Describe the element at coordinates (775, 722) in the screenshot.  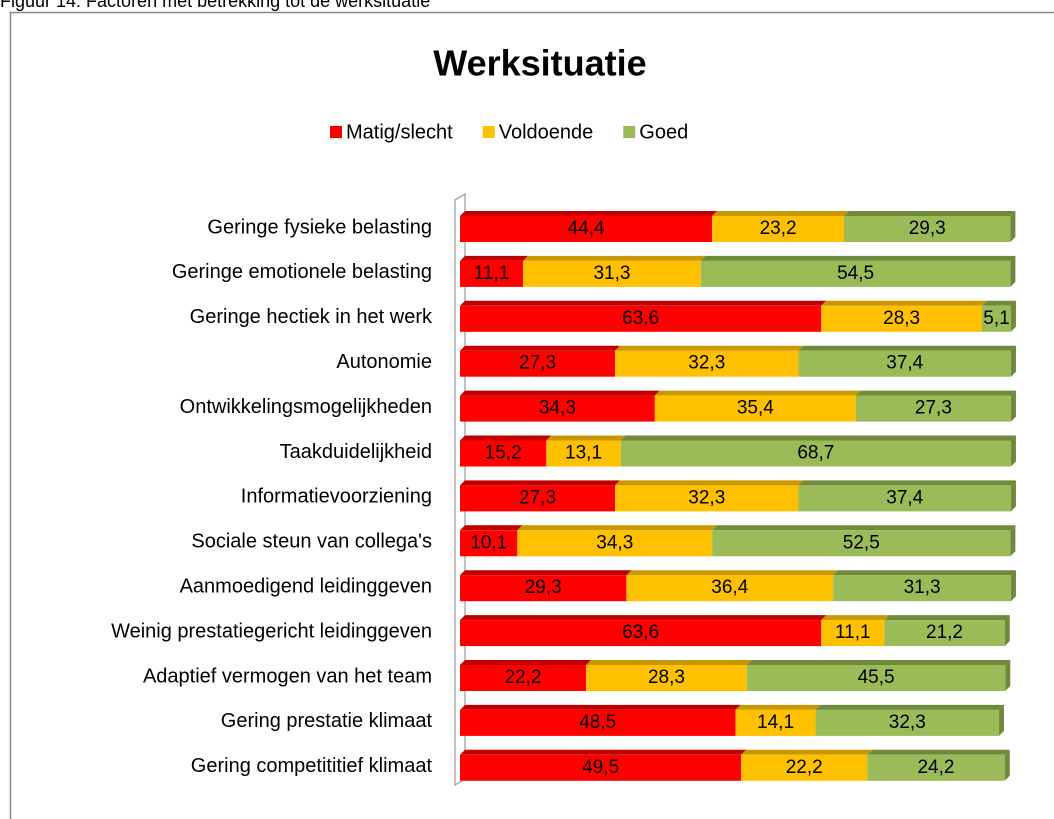
I see `value-label: 14,1` at that location.